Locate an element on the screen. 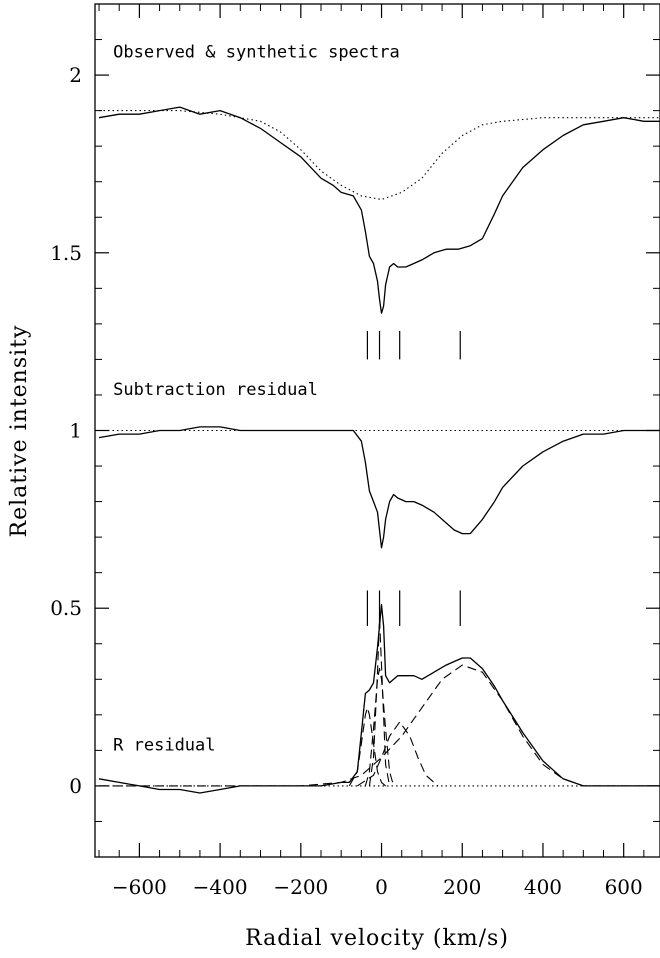 The width and height of the screenshot is (660, 958). x-axis-title: Radial velocity (km/s) is located at coordinates (377, 938).